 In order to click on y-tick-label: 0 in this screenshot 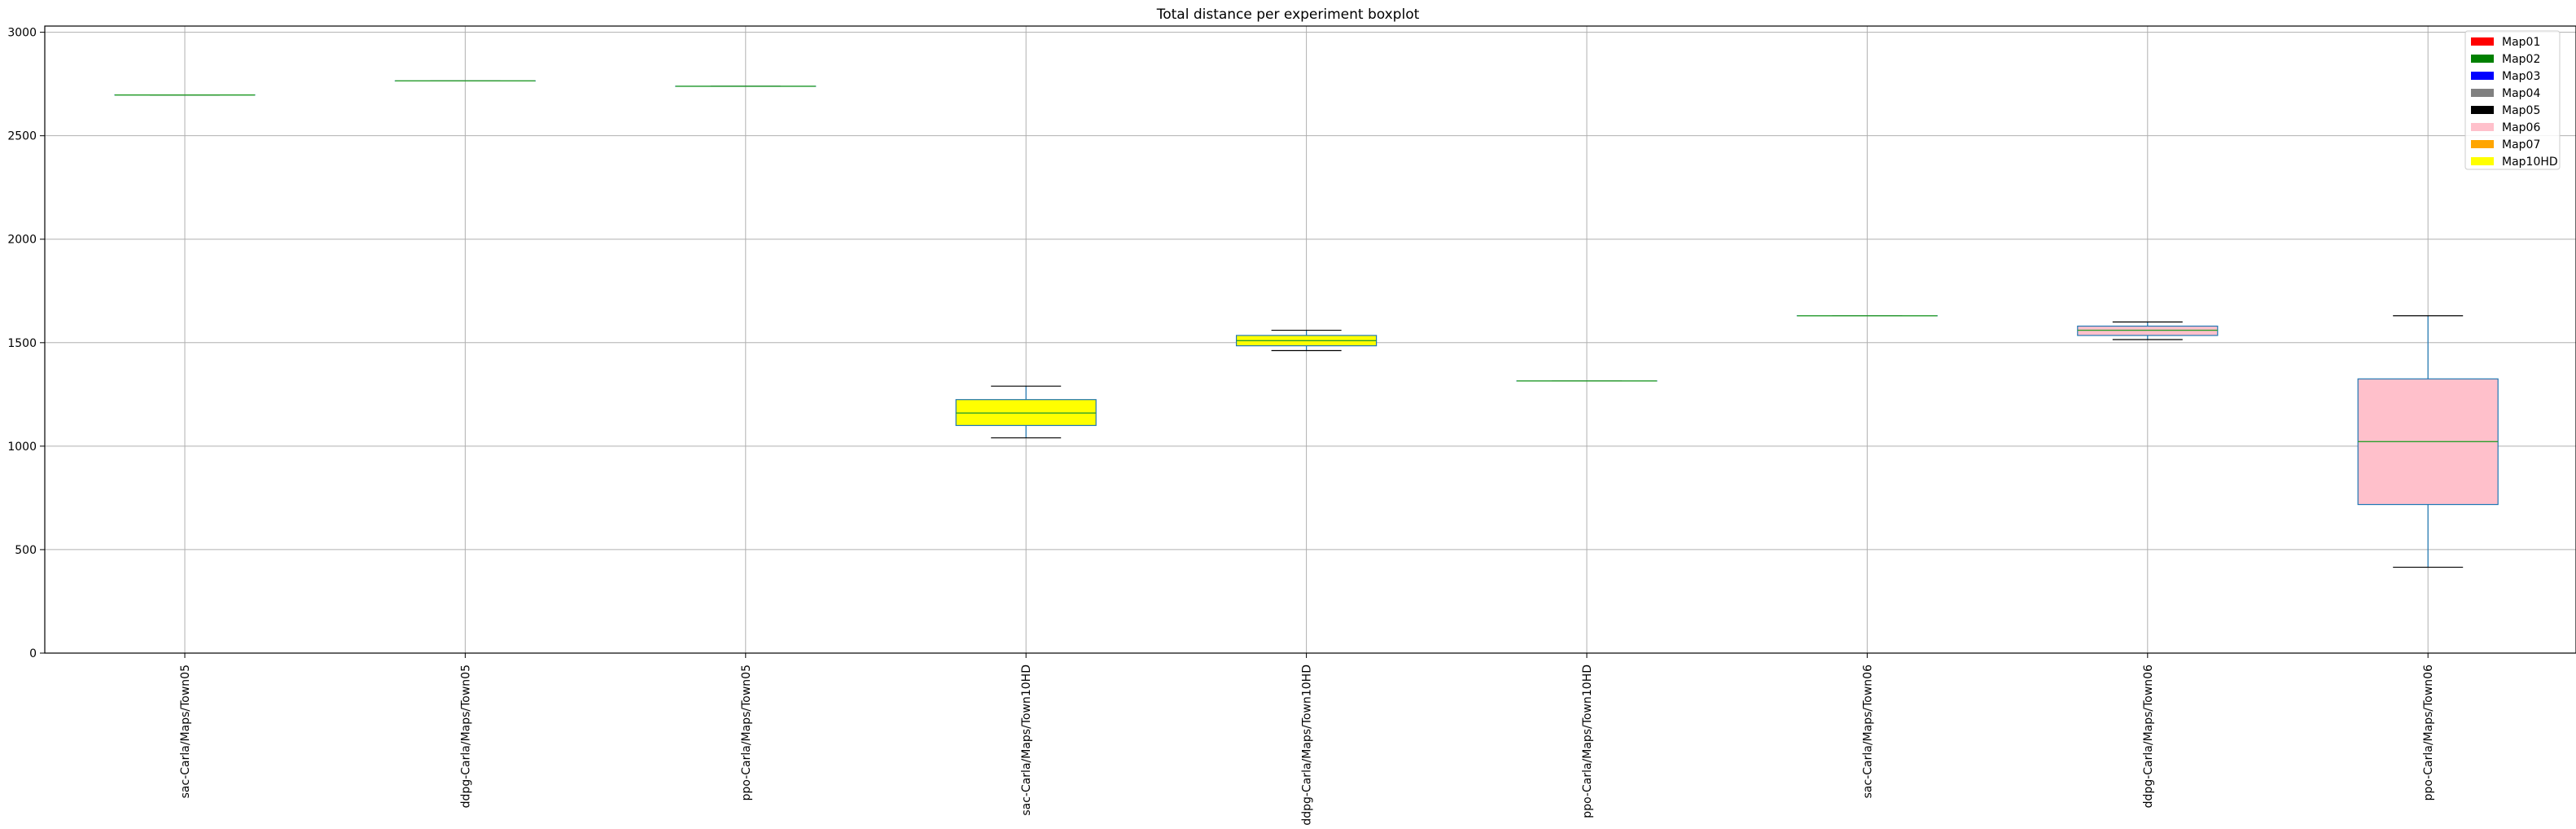, I will do `click(33, 654)`.